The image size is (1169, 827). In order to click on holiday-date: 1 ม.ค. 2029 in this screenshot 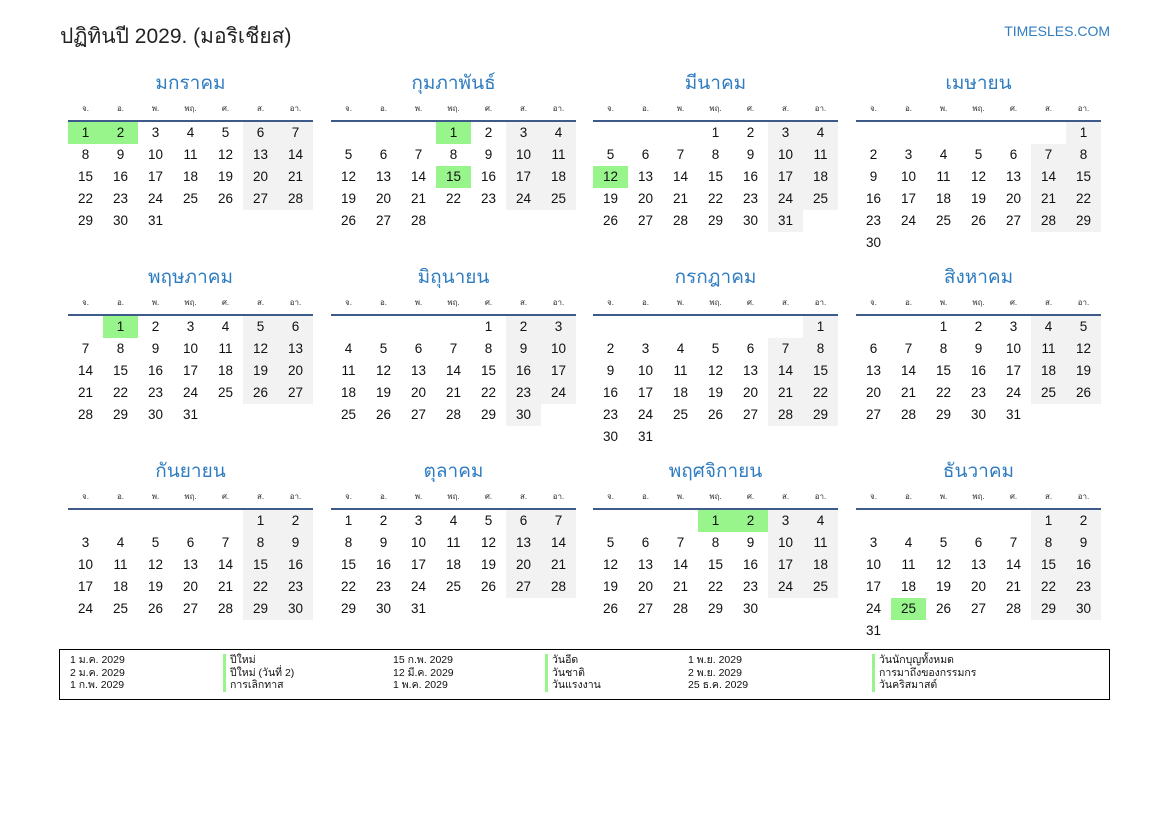, I will do `click(97, 660)`.